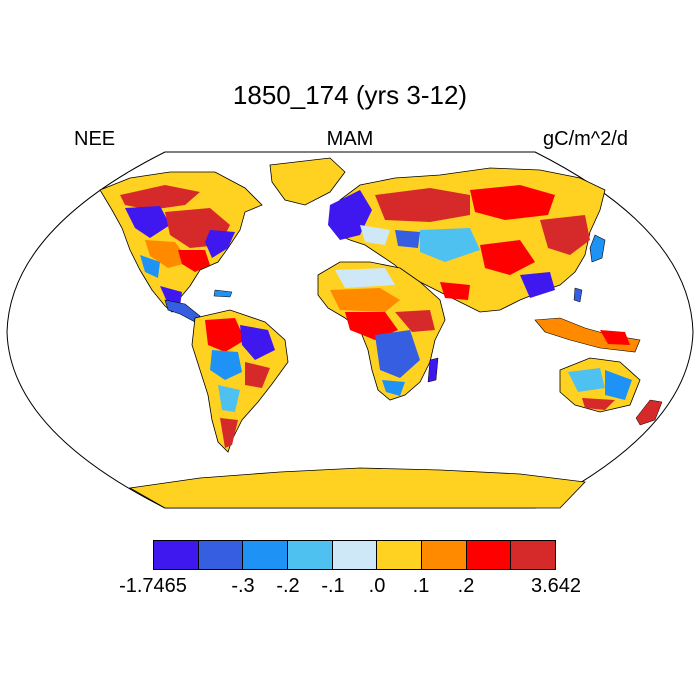 Image resolution: width=700 pixels, height=700 pixels. Describe the element at coordinates (333, 586) in the screenshot. I see `colorbar-tick-label: -.1` at that location.